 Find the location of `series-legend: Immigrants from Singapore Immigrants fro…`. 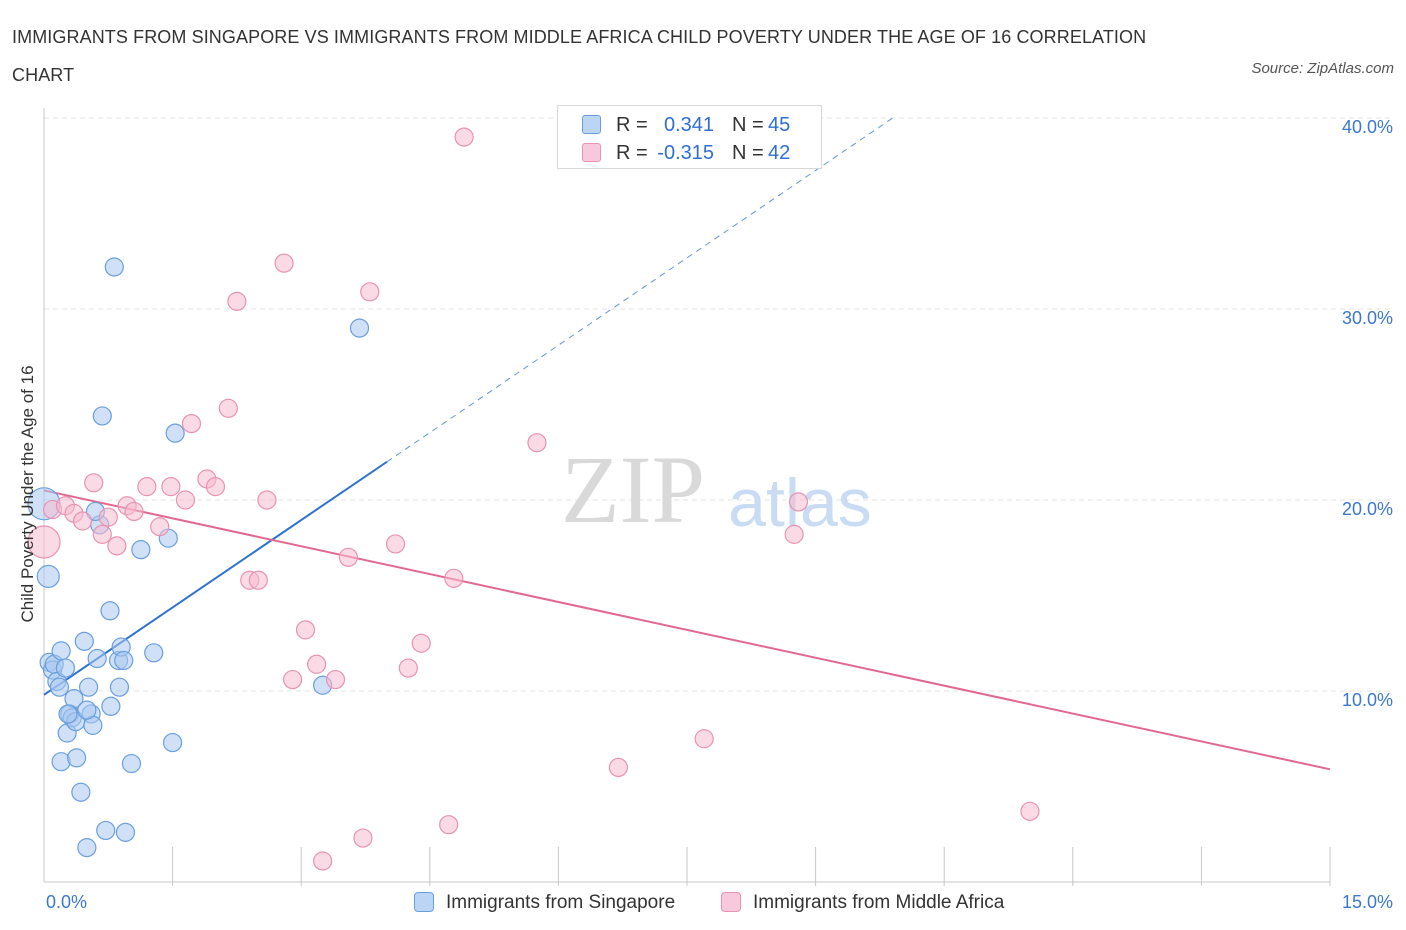

series-legend: Immigrants from Singapore Immigrants fro… is located at coordinates (703, 903).